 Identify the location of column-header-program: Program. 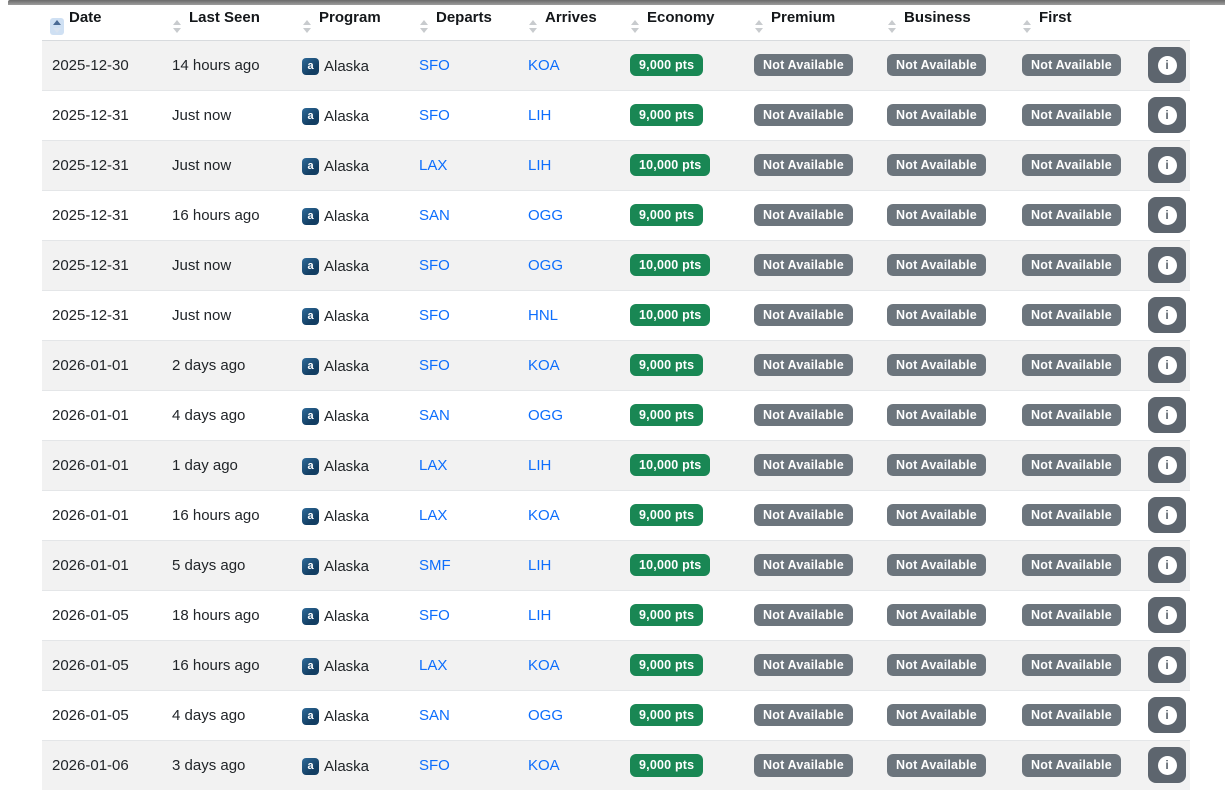
(350, 23).